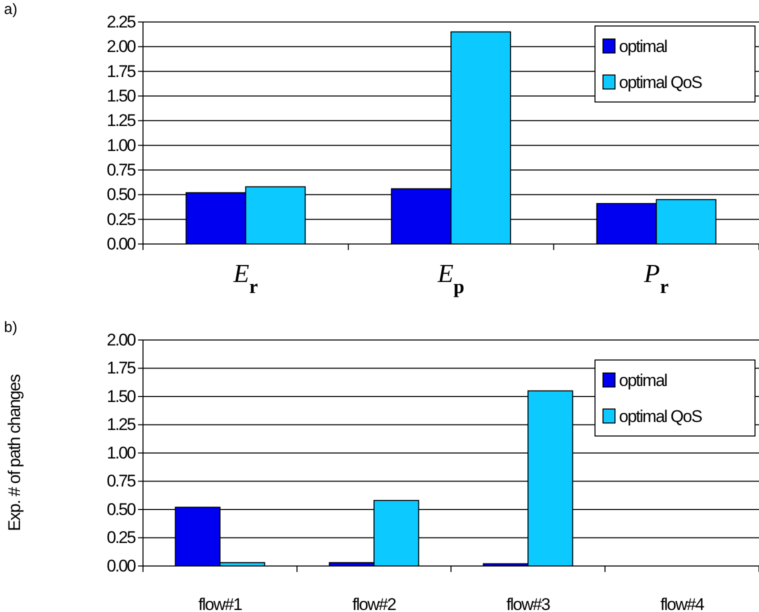 The image size is (759, 612). Describe the element at coordinates (374, 603) in the screenshot. I see `x-tick-label: flow#2` at that location.